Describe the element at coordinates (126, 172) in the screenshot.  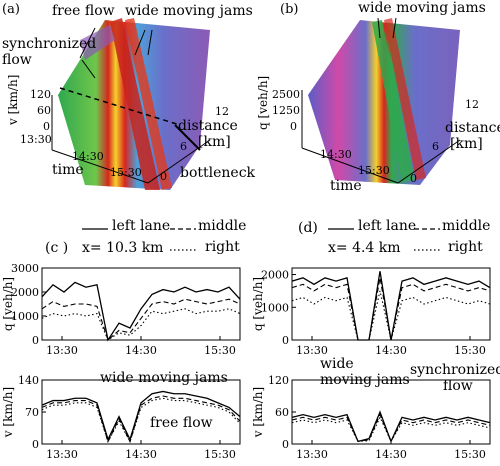
I see `time-tick-a-1530: 15:30` at that location.